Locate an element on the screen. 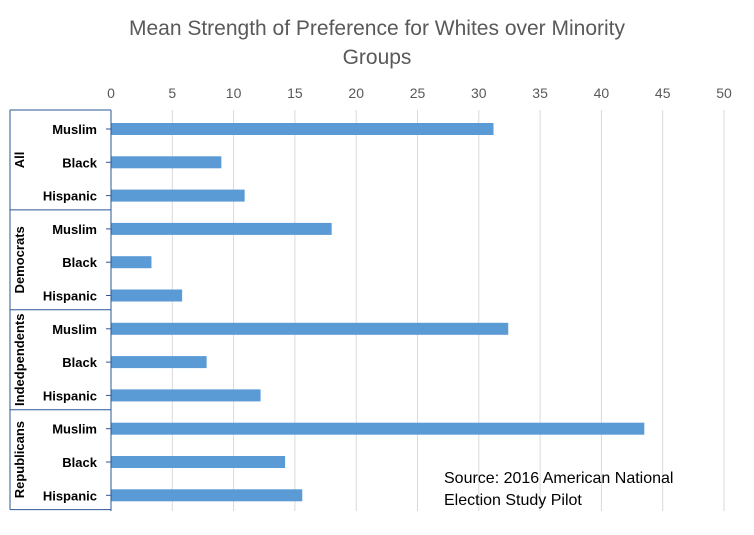 This screenshot has width=754, height=535. group-label: Indedpendents is located at coordinates (19, 360).